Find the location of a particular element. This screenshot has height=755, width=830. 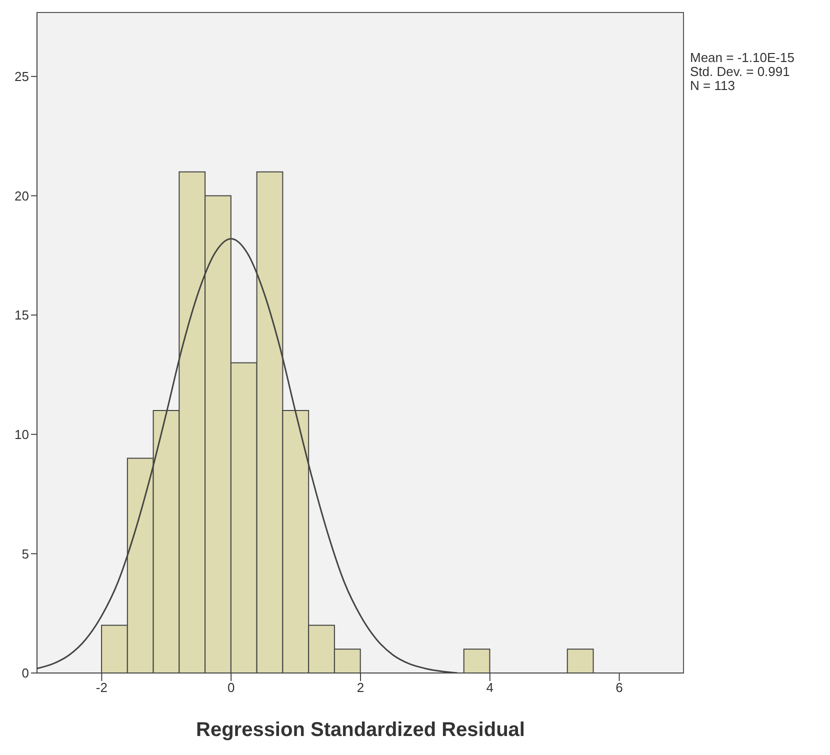

x-tick-label: 2 is located at coordinates (360, 688).